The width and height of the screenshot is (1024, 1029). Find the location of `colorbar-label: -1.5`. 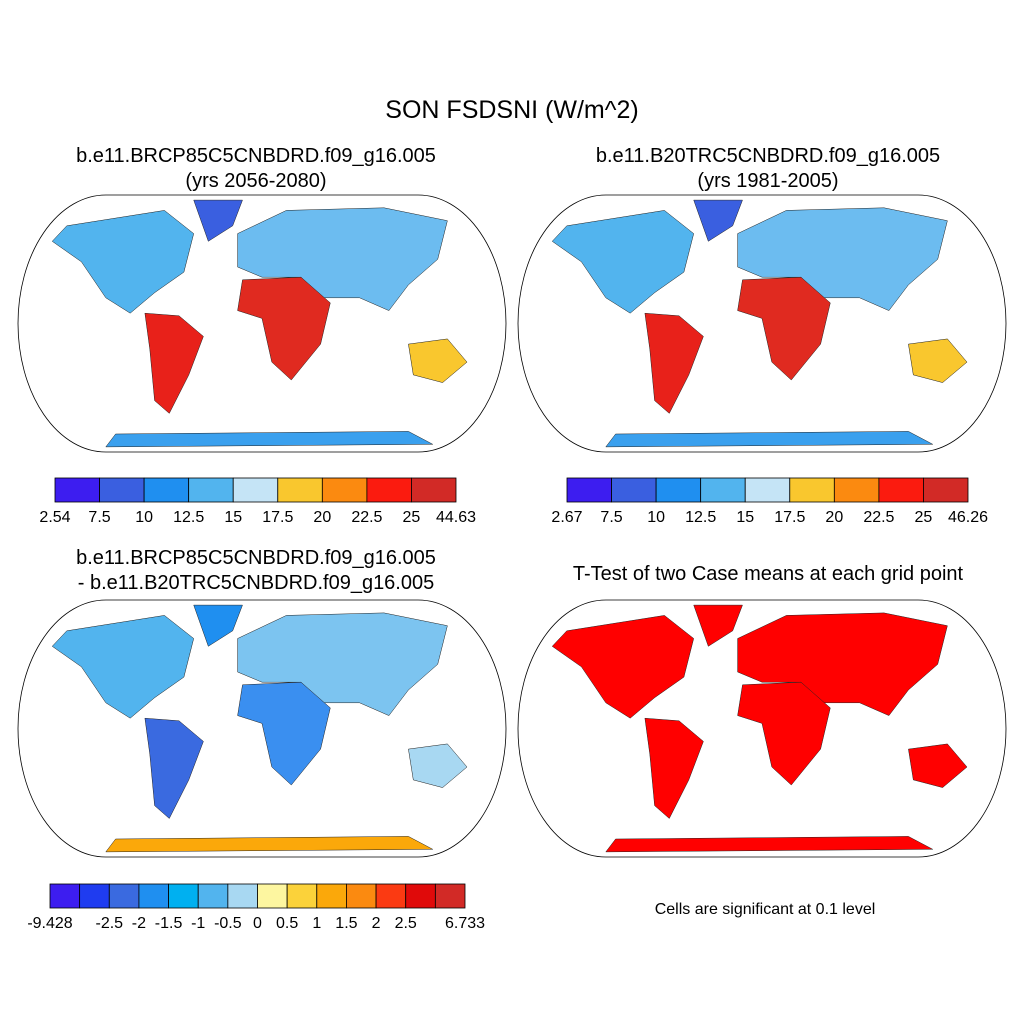

colorbar-label: -1.5 is located at coordinates (169, 923).